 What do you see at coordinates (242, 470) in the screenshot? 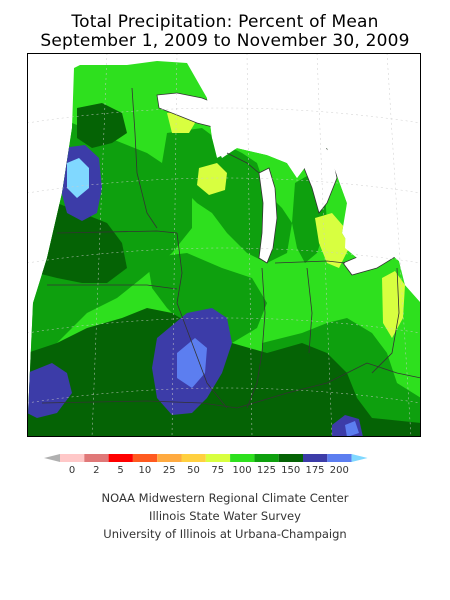
I see `legend-tick-label: 100` at bounding box center [242, 470].